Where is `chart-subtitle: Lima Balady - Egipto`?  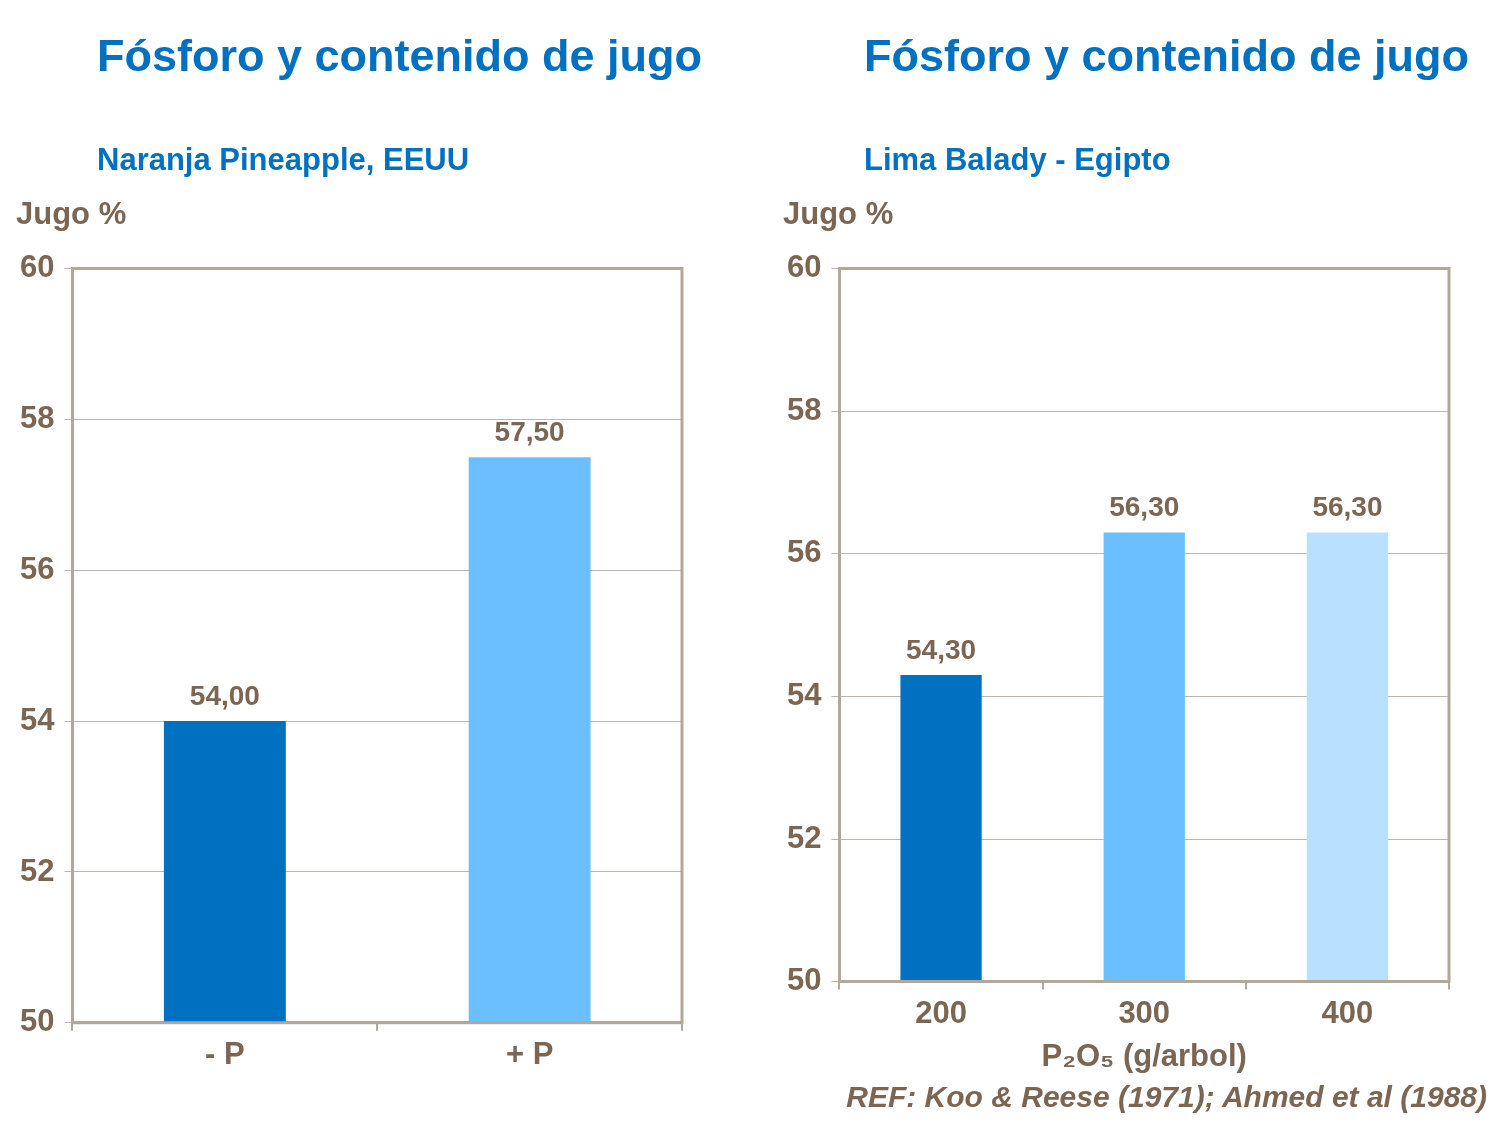 chart-subtitle: Lima Balady - Egipto is located at coordinates (1017, 160).